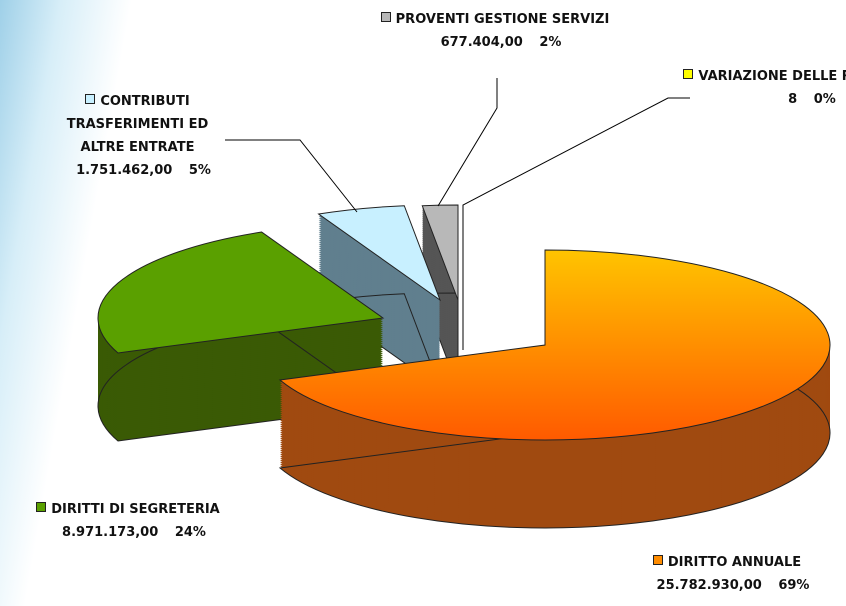  What do you see at coordinates (190, 532) in the screenshot?
I see `label-percent: 24%` at bounding box center [190, 532].